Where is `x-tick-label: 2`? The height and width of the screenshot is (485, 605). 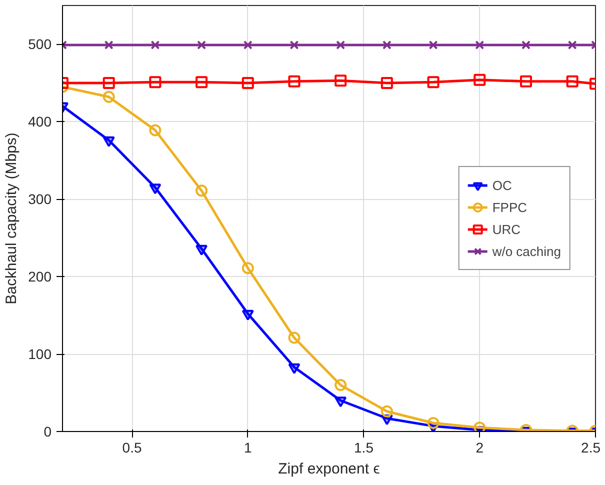
x-tick-label: 2 is located at coordinates (480, 448).